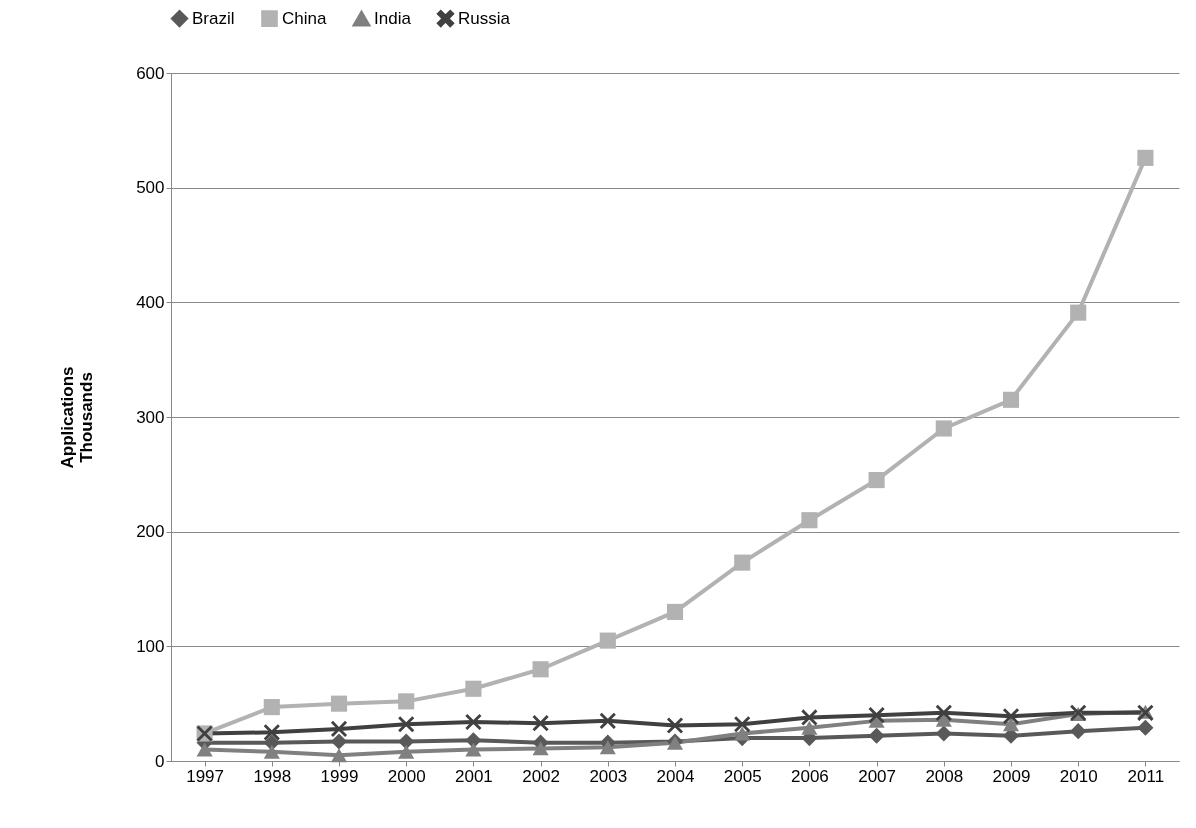 The width and height of the screenshot is (1196, 828). Describe the element at coordinates (484, 18) in the screenshot. I see `legend-label: Russia` at that location.